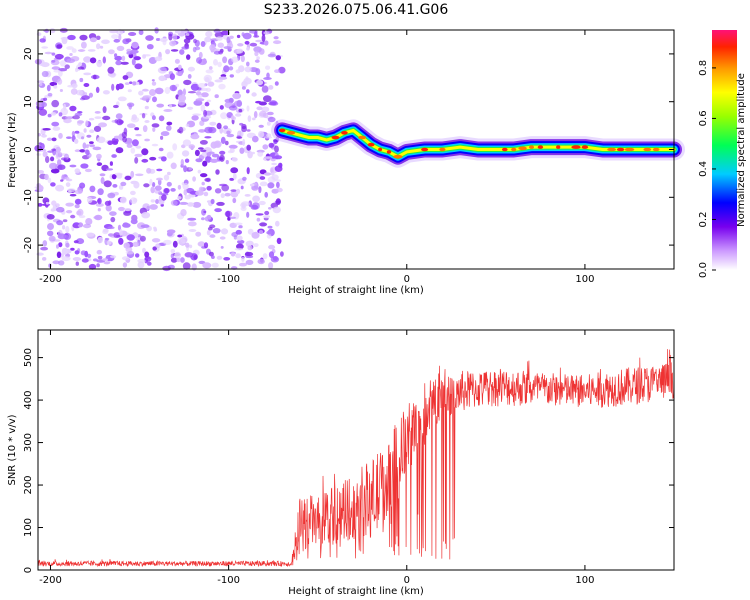  What do you see at coordinates (703, 118) in the screenshot?
I see `colorbar-tick-label: 0.6` at bounding box center [703, 118].